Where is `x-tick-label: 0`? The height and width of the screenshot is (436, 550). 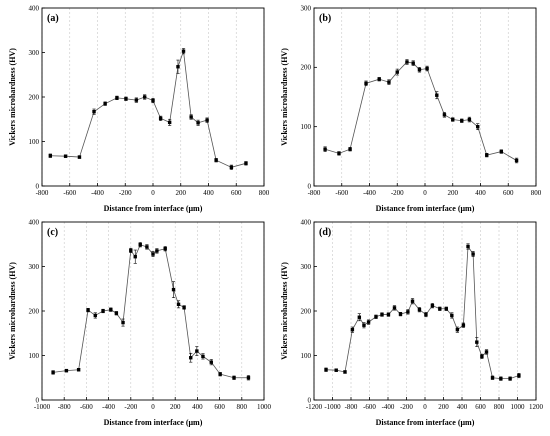
x-tick-label: 0 is located at coordinates (153, 407).